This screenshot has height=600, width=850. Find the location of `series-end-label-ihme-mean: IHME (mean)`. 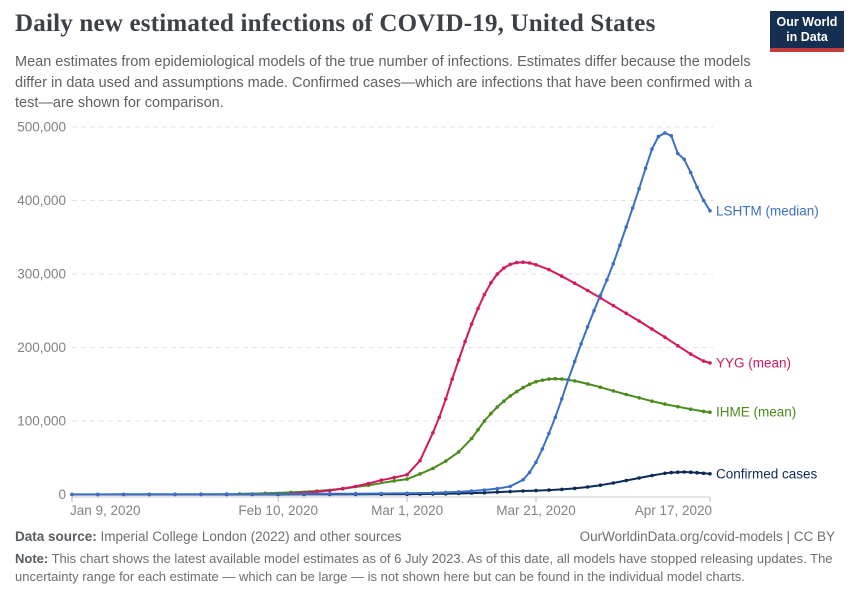

series-end-label-ihme-mean: IHME (mean) is located at coordinates (756, 412).